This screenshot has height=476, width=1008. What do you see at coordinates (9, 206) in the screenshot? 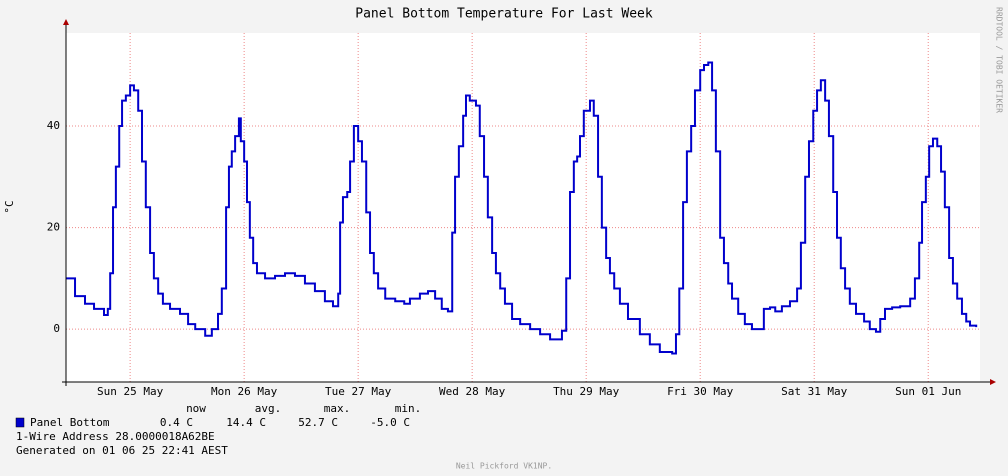
I see `y-axis-label: °C` at bounding box center [9, 206].